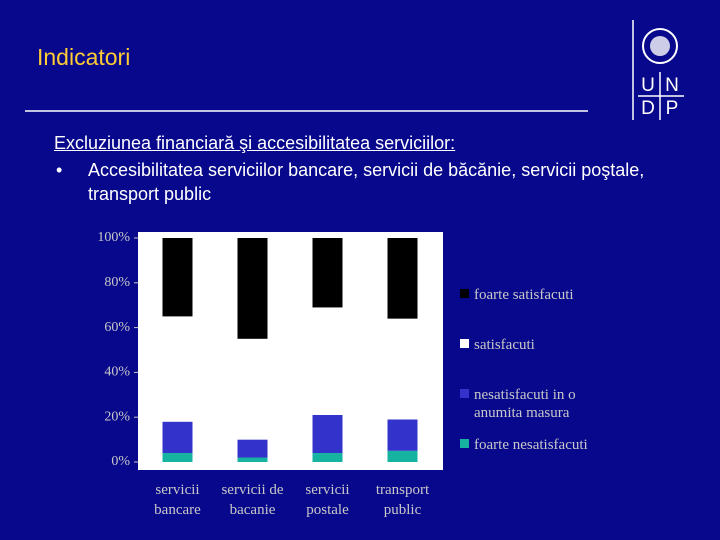  Describe the element at coordinates (177, 500) in the screenshot. I see `x-tick-label: servicii bancare` at that location.